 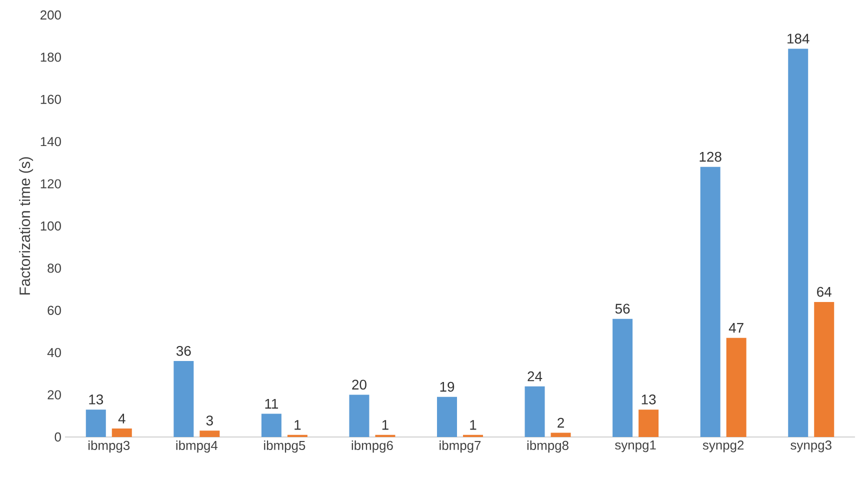 I want to click on data-label: 47, so click(x=736, y=328).